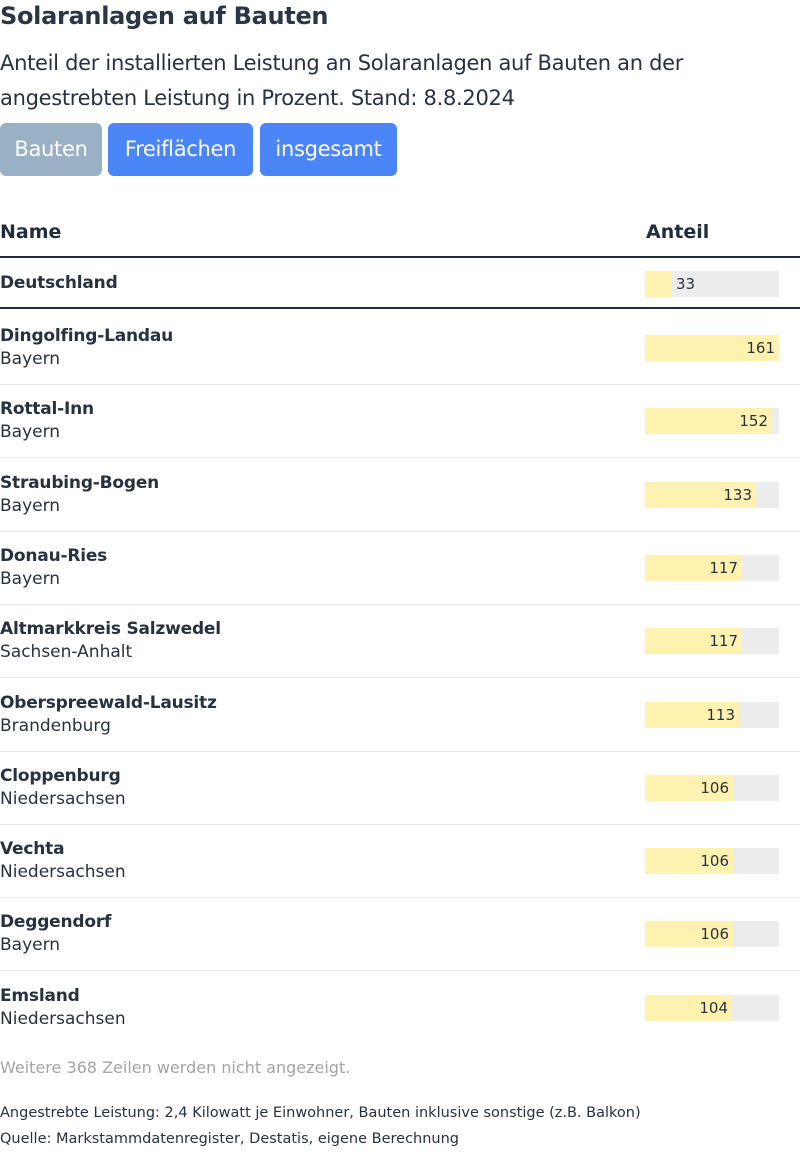  I want to click on bar-track: 161, so click(712, 348).